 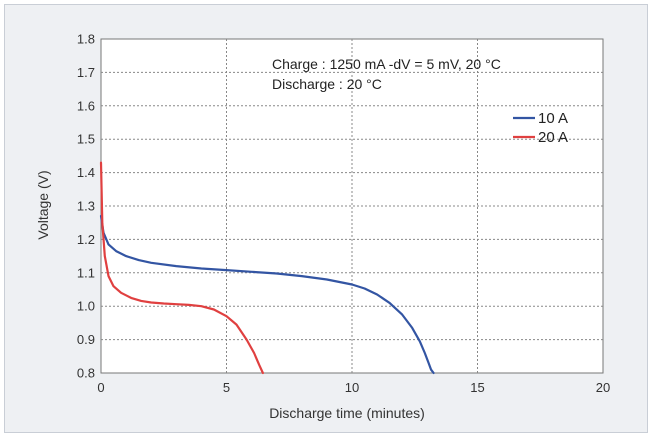 What do you see at coordinates (86, 339) in the screenshot?
I see `y-tick-label: 0.9` at bounding box center [86, 339].